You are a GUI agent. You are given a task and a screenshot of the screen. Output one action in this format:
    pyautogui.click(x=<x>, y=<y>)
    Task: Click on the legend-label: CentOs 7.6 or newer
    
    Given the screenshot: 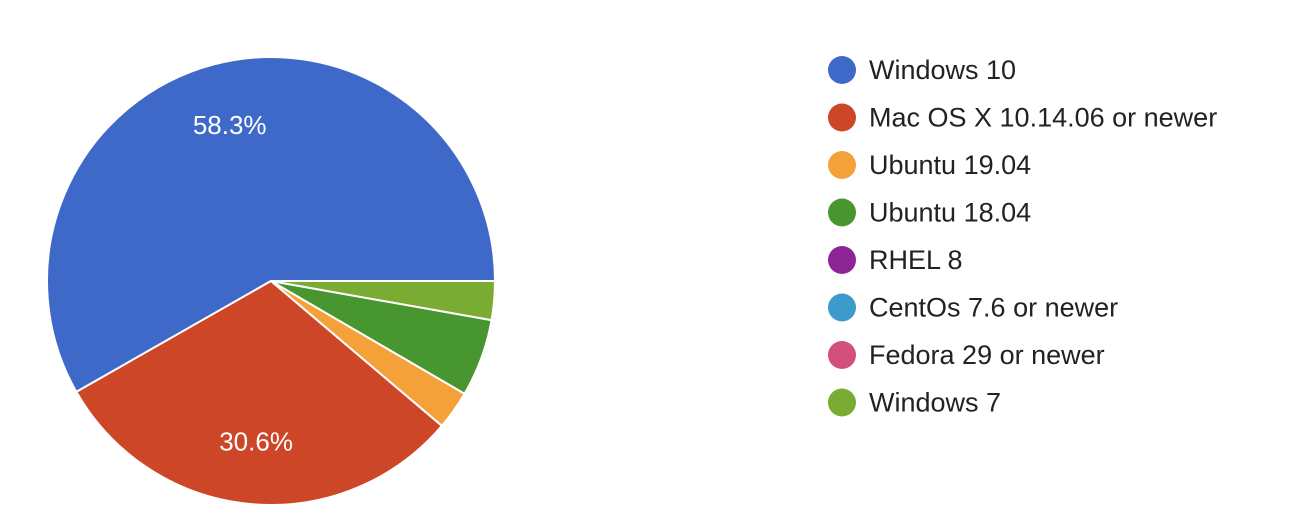 What is the action you would take?
    pyautogui.click(x=993, y=308)
    